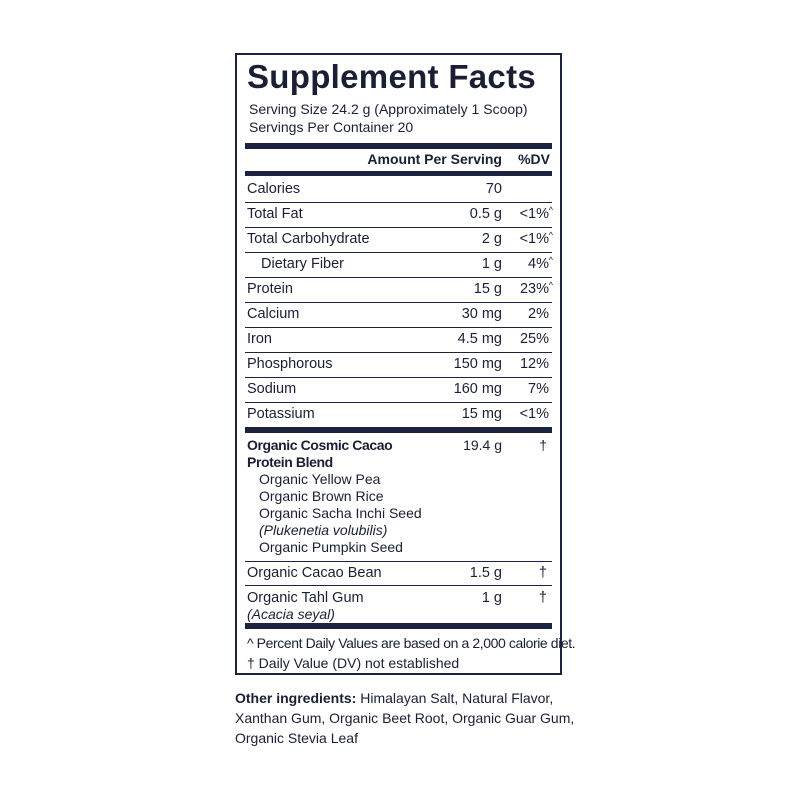 This screenshot has height=800, width=800. What do you see at coordinates (542, 573) in the screenshot?
I see `cacao-dv: †` at bounding box center [542, 573].